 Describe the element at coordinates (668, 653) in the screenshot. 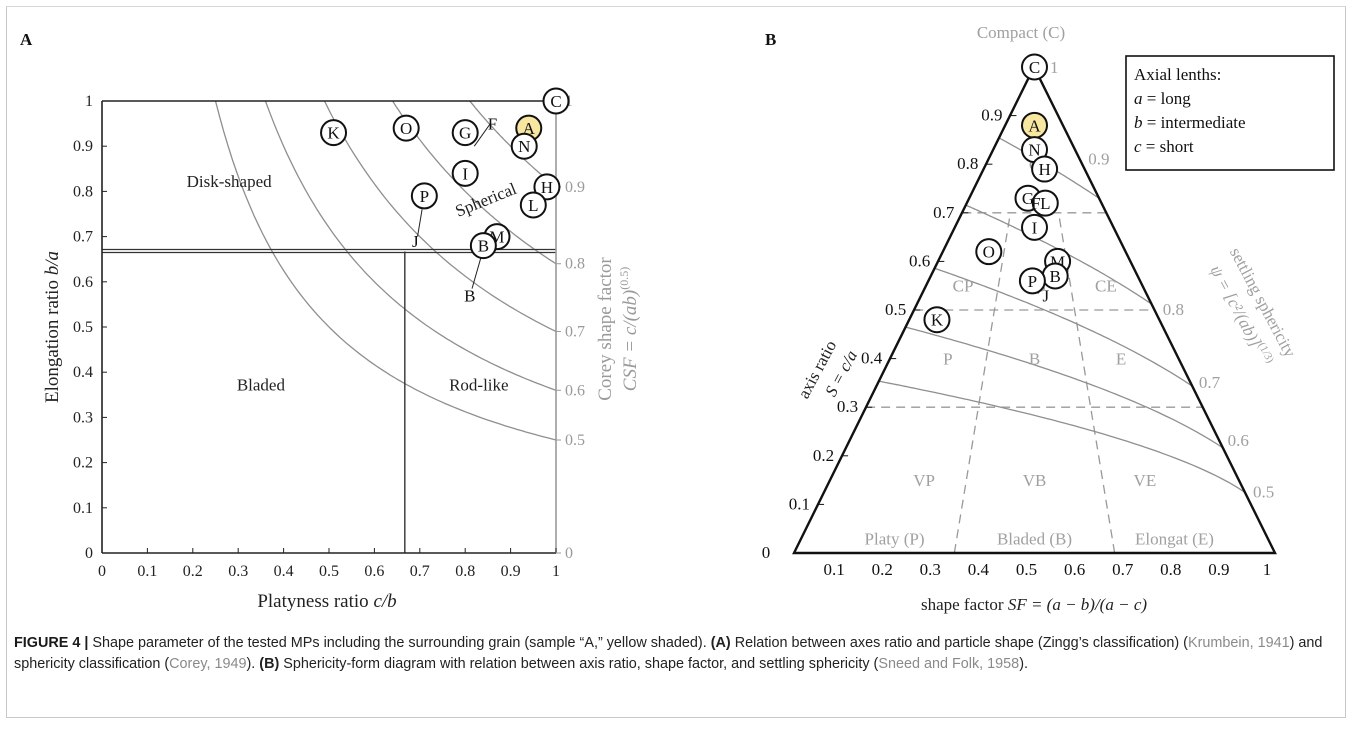

I see `caption-text: ) and sphericity classification (` at that location.